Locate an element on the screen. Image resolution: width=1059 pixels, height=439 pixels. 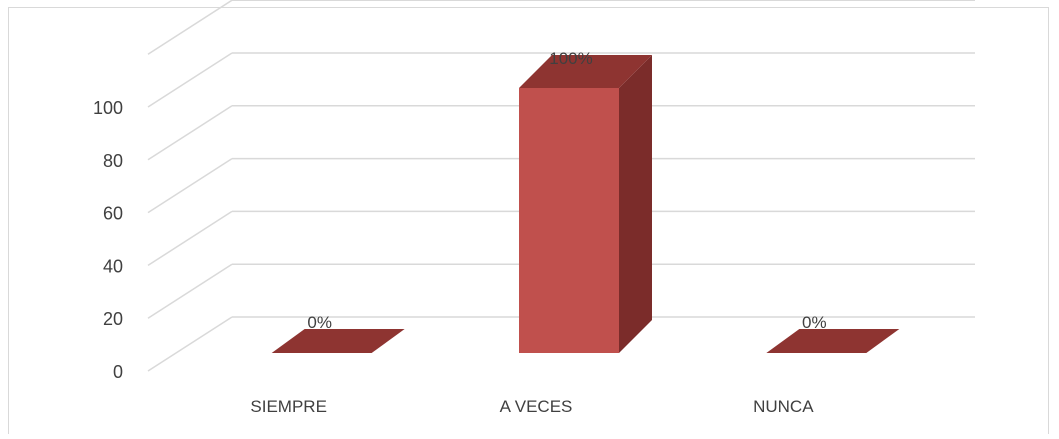
bar-nunca is located at coordinates (833, 341).